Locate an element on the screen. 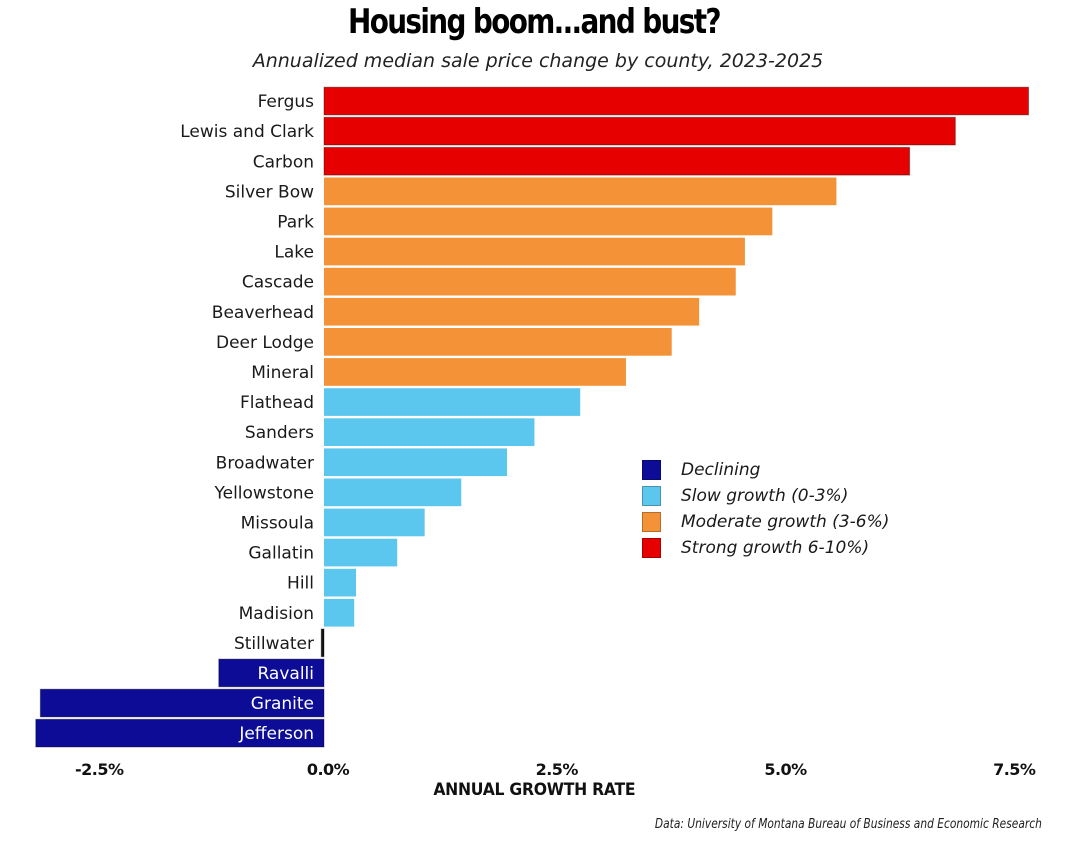  x-tick-label: -2.5% is located at coordinates (99, 769).